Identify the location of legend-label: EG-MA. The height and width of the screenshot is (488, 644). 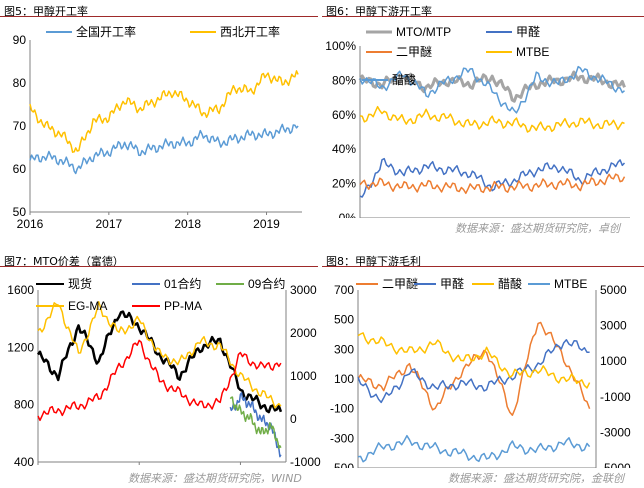
(87, 306).